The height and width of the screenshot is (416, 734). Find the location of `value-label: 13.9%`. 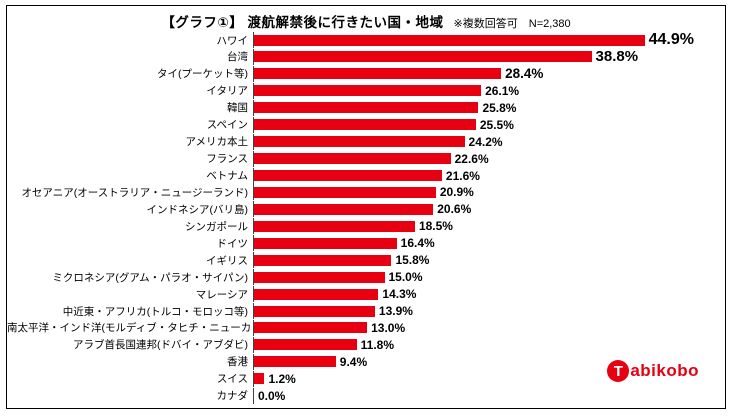

value-label: 13.9% is located at coordinates (395, 311).